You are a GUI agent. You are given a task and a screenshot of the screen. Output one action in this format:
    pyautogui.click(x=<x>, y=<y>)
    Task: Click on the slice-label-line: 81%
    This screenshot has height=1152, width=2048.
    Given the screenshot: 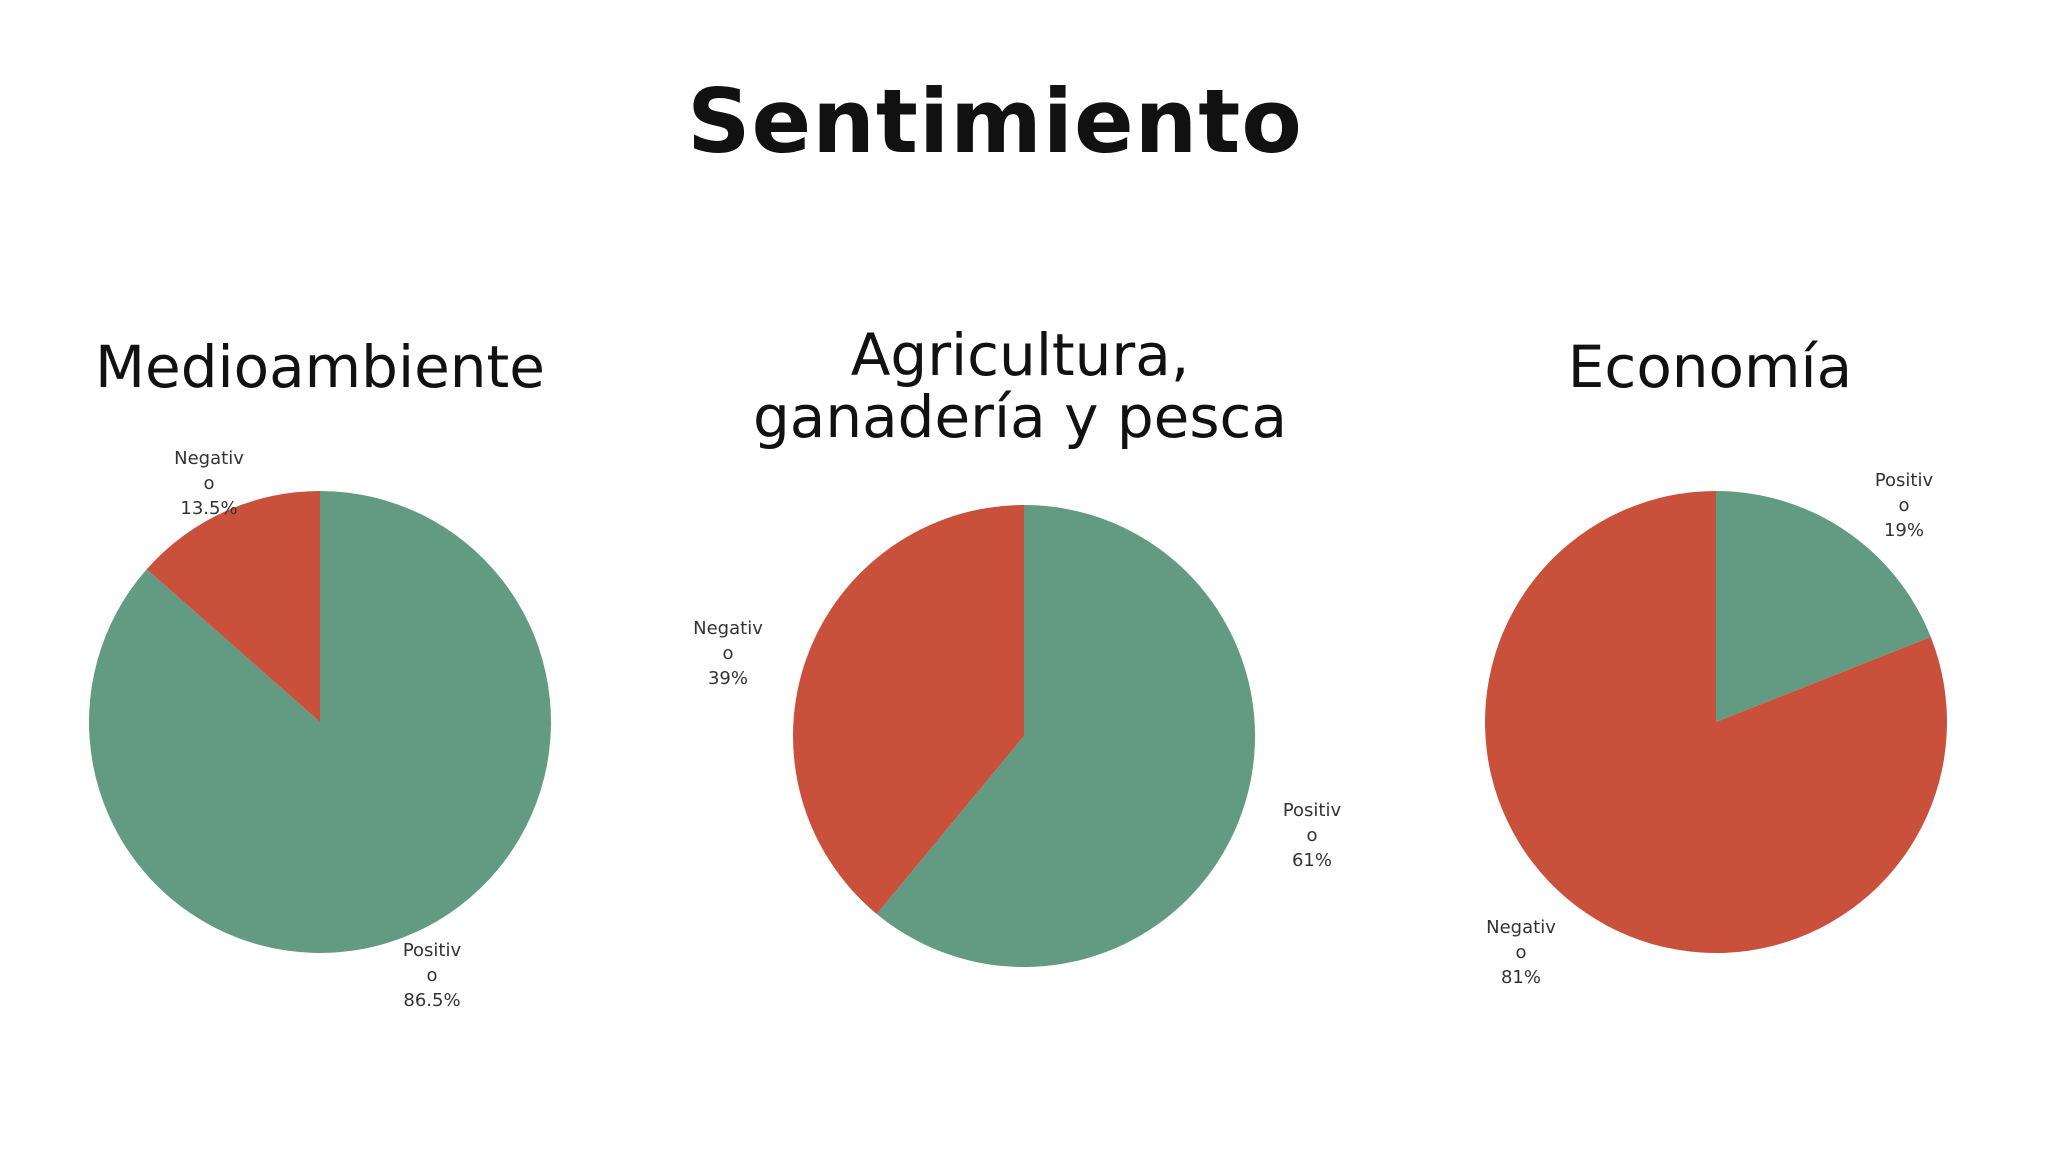 What is the action you would take?
    pyautogui.click(x=1521, y=977)
    